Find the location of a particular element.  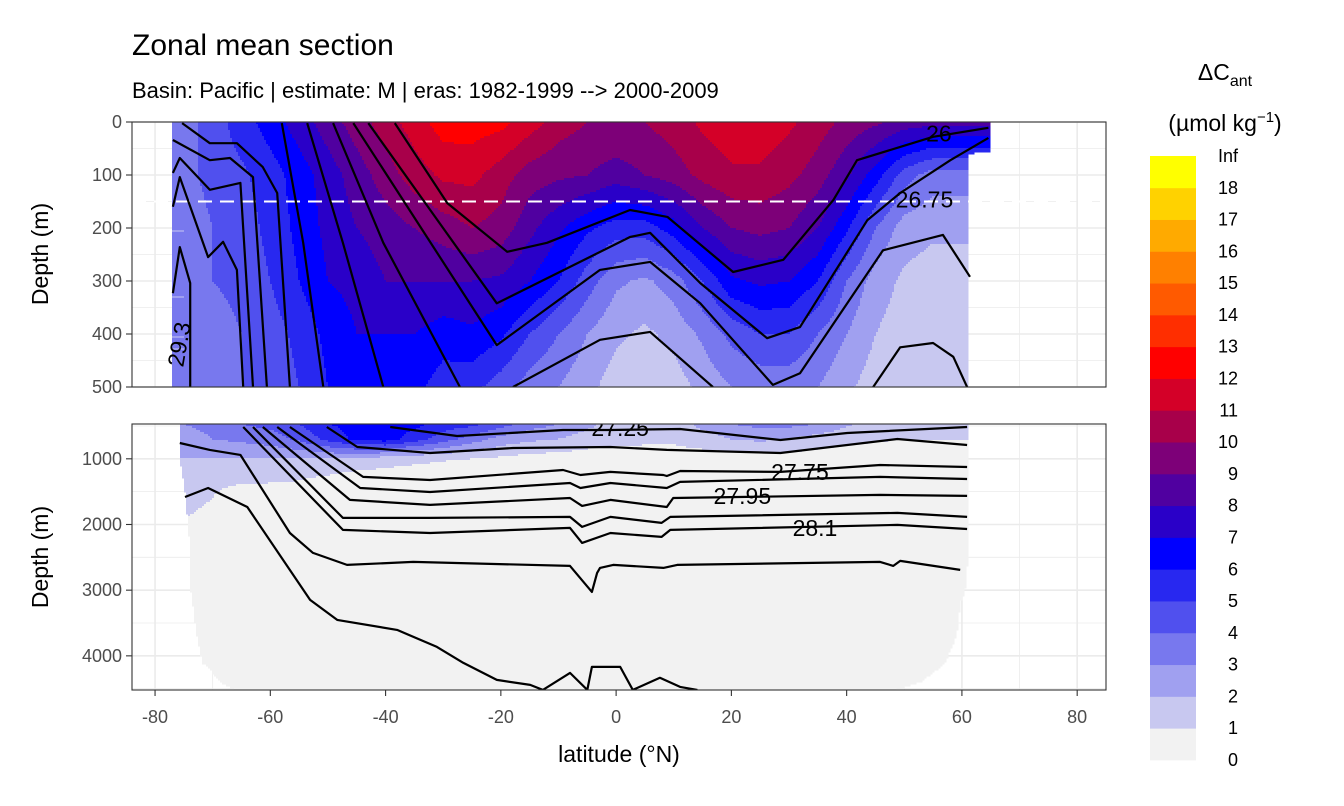

legend-unit-superscript: −1 is located at coordinates (1265, 117).